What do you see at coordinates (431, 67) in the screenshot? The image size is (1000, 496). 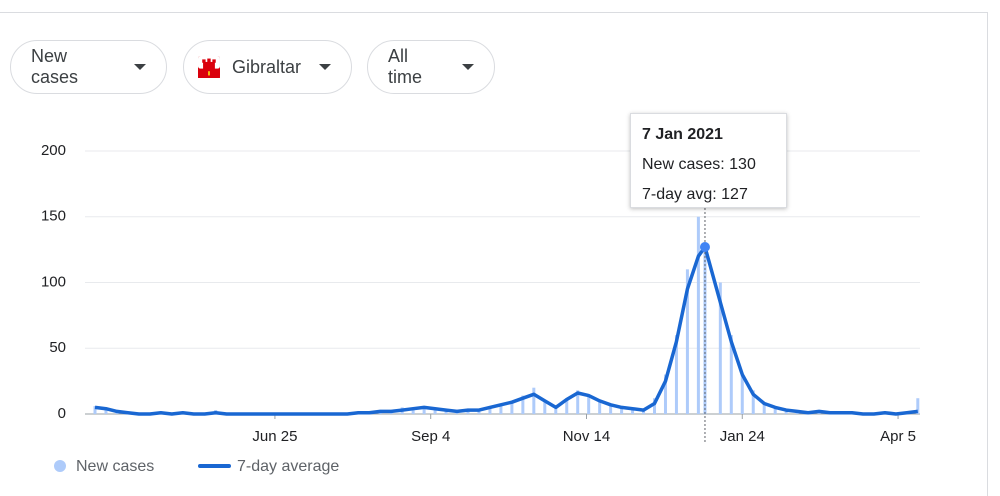 I see `range-dropdown: All time` at bounding box center [431, 67].